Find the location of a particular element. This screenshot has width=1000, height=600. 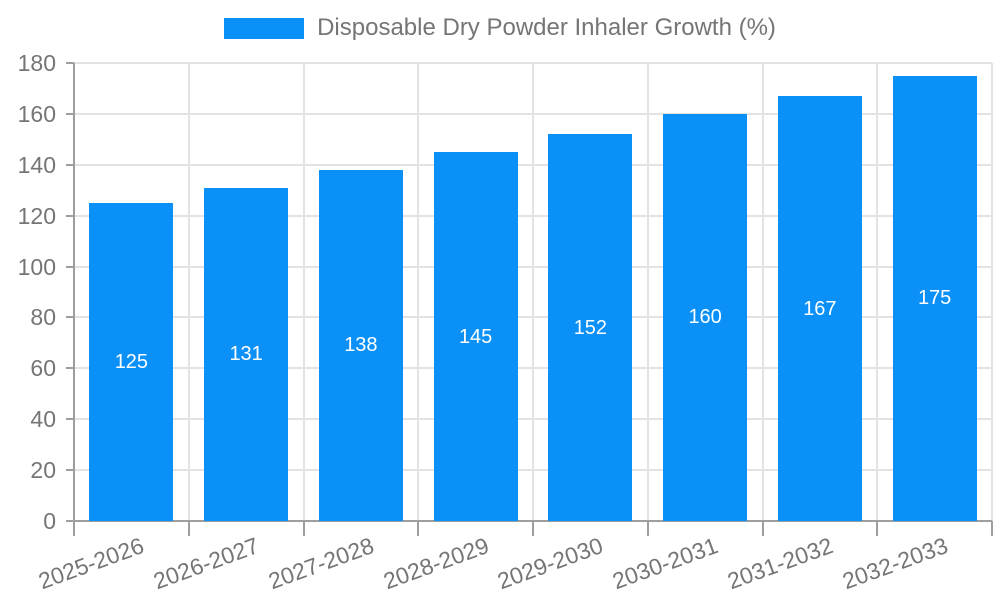

y-tick-label: 80 is located at coordinates (43, 317).